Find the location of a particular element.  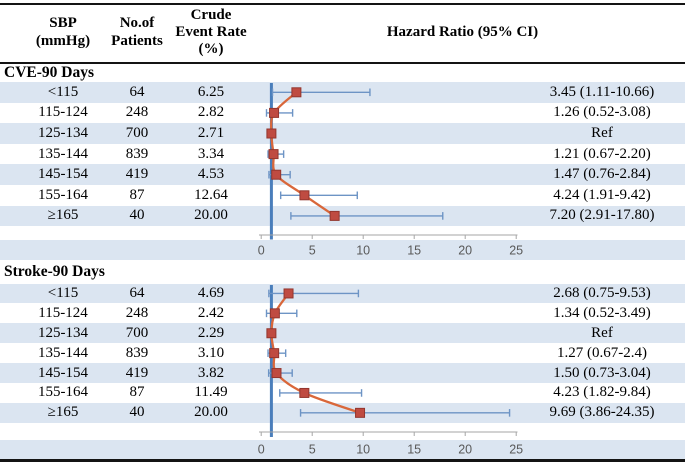

table-row: 155-164 87 11.49 4.23 (1.82-9.84) is located at coordinates (342, 393).